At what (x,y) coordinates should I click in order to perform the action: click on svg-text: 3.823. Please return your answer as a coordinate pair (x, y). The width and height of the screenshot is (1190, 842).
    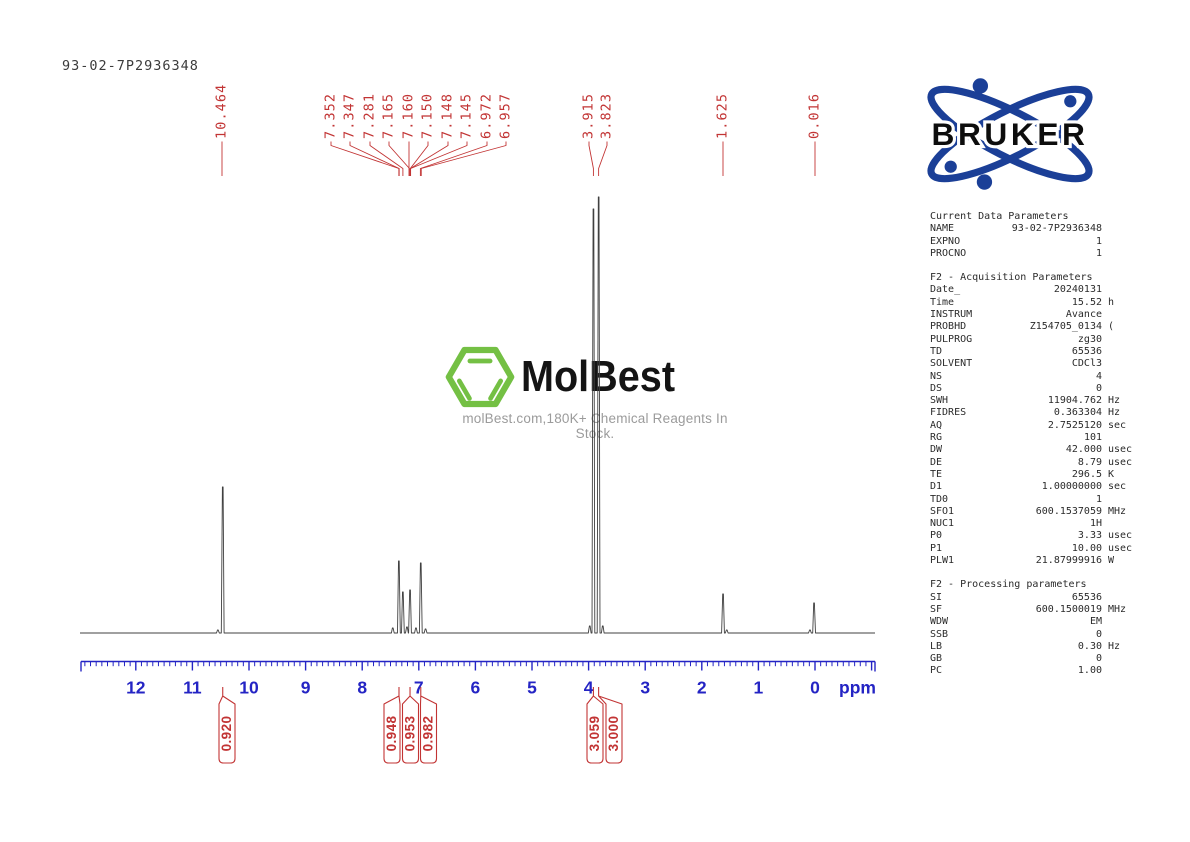
    Looking at the image, I should click on (607, 116).